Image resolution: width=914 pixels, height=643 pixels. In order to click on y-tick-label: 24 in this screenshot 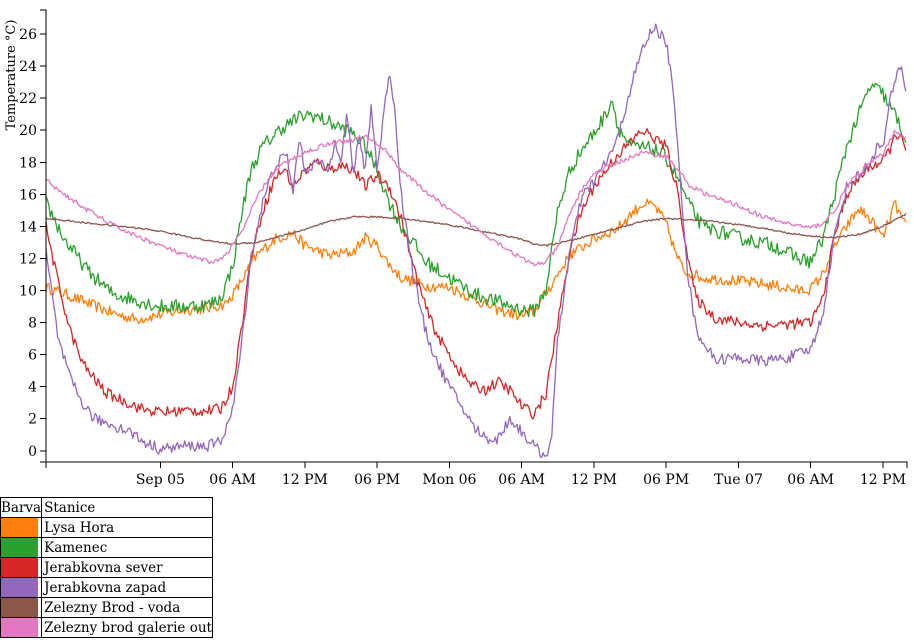, I will do `click(28, 67)`.